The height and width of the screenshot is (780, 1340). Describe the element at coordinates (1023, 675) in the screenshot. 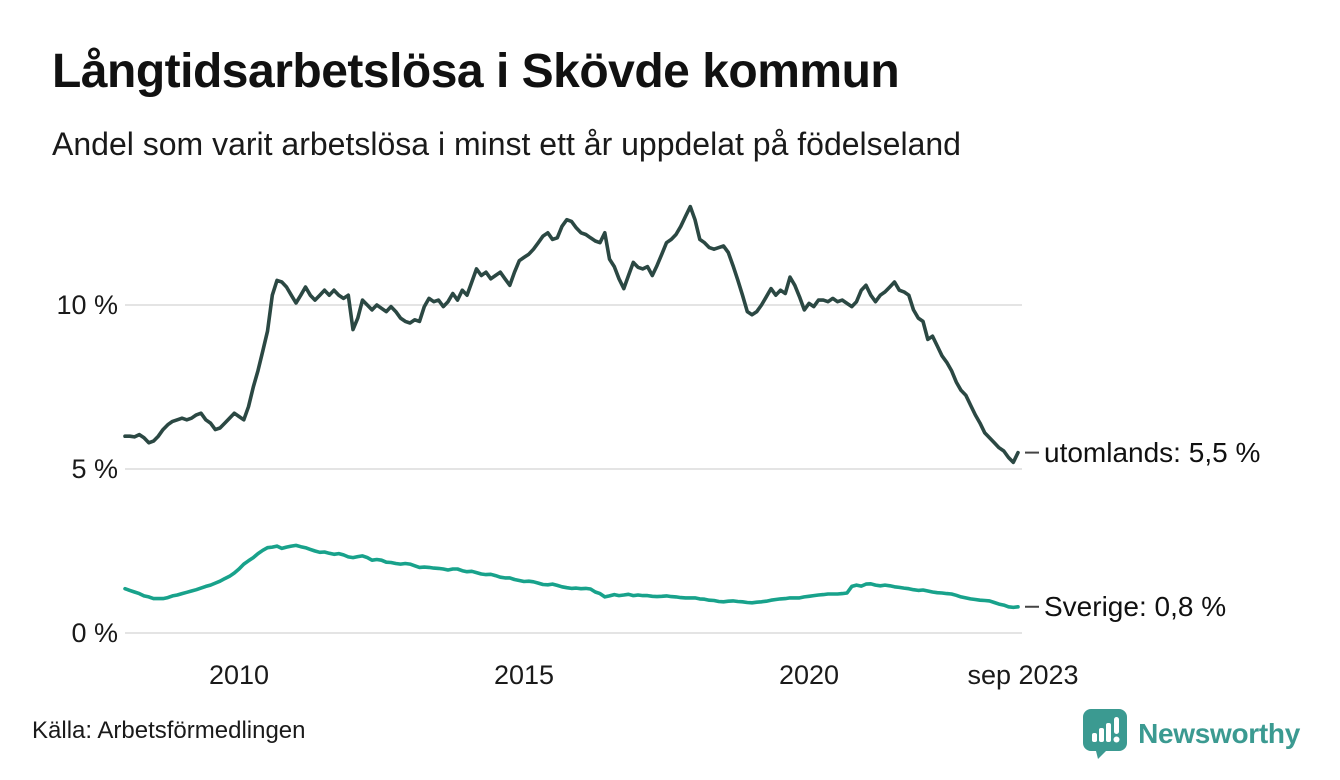

I see `x-tick-sep-2023: sep 2023` at that location.